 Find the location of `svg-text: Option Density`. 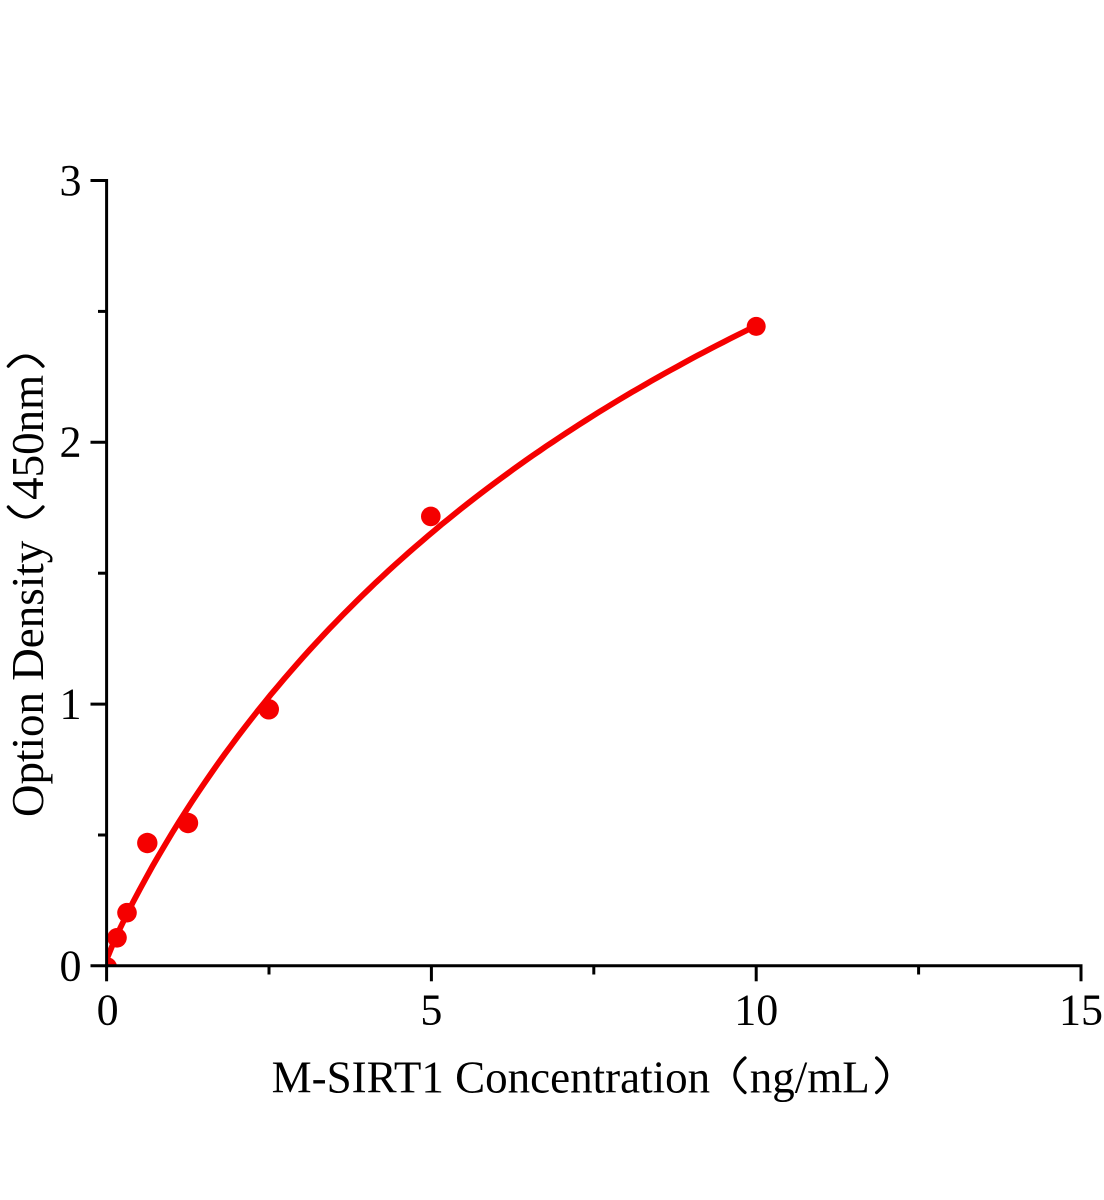

svg-text: Option Density is located at coordinates (28, 678).